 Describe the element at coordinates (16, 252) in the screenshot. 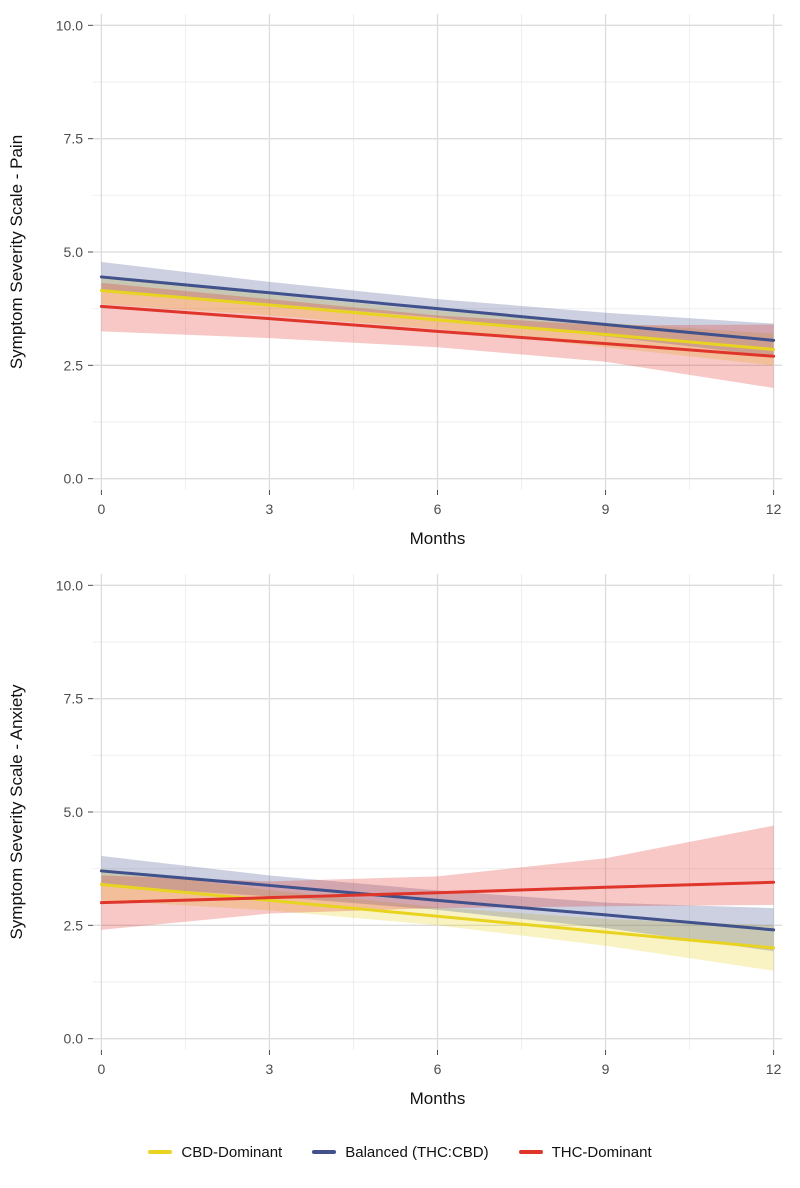

I see `y-axis-title: Symptom Severity Scale - Pain` at that location.